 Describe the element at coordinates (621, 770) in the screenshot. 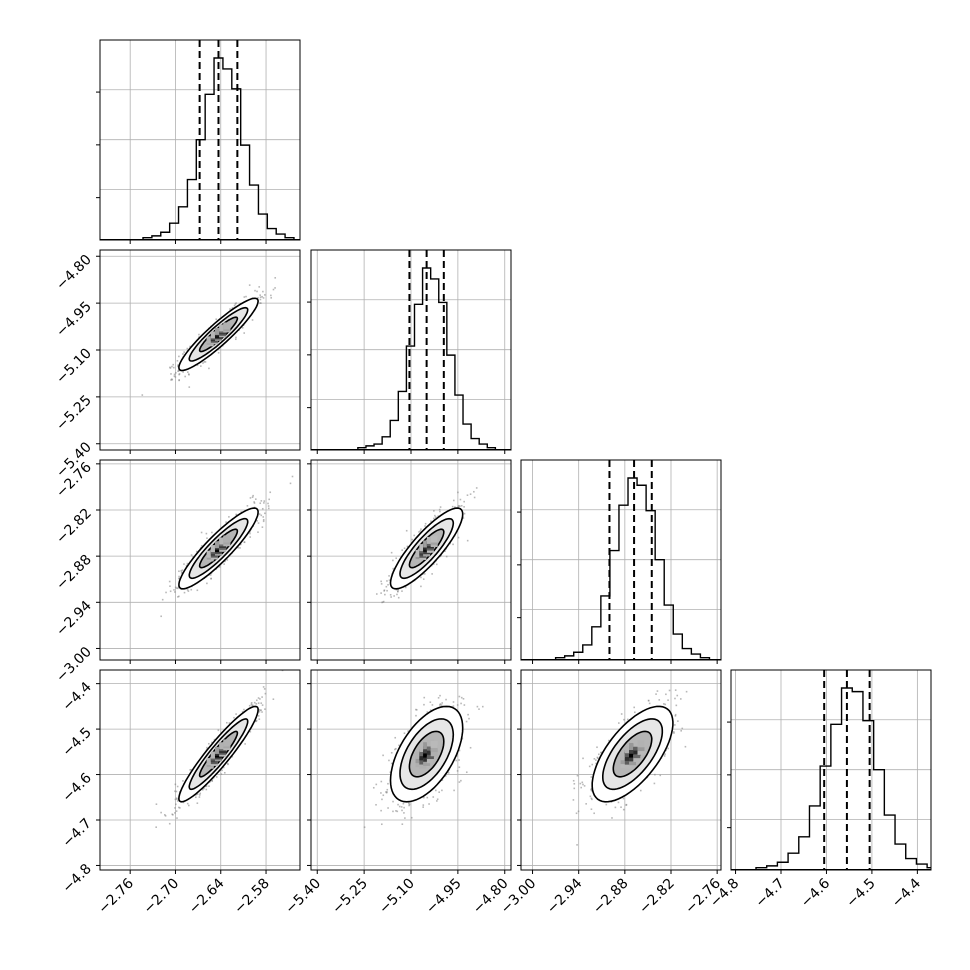

I see `panel-frame` at that location.